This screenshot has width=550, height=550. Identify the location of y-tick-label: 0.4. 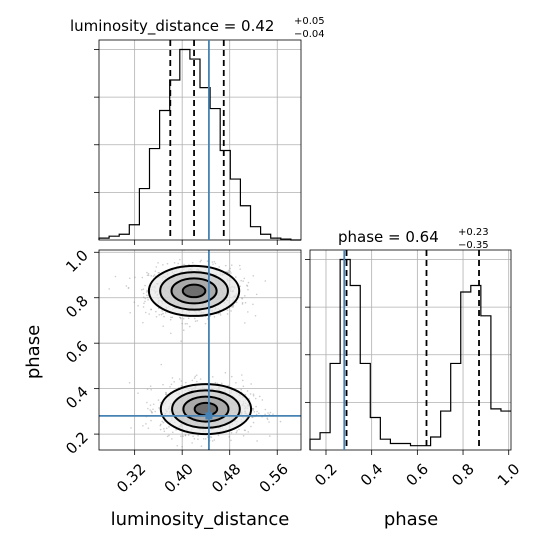
(77, 398).